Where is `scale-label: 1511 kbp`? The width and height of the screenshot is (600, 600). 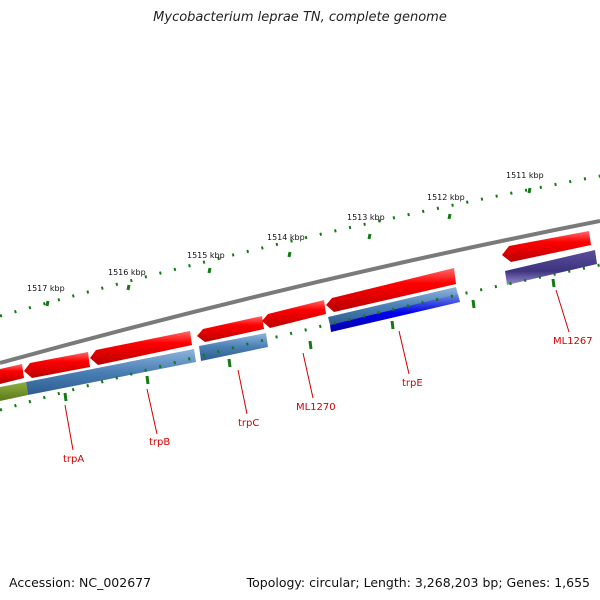
scale-label: 1511 kbp is located at coordinates (525, 175).